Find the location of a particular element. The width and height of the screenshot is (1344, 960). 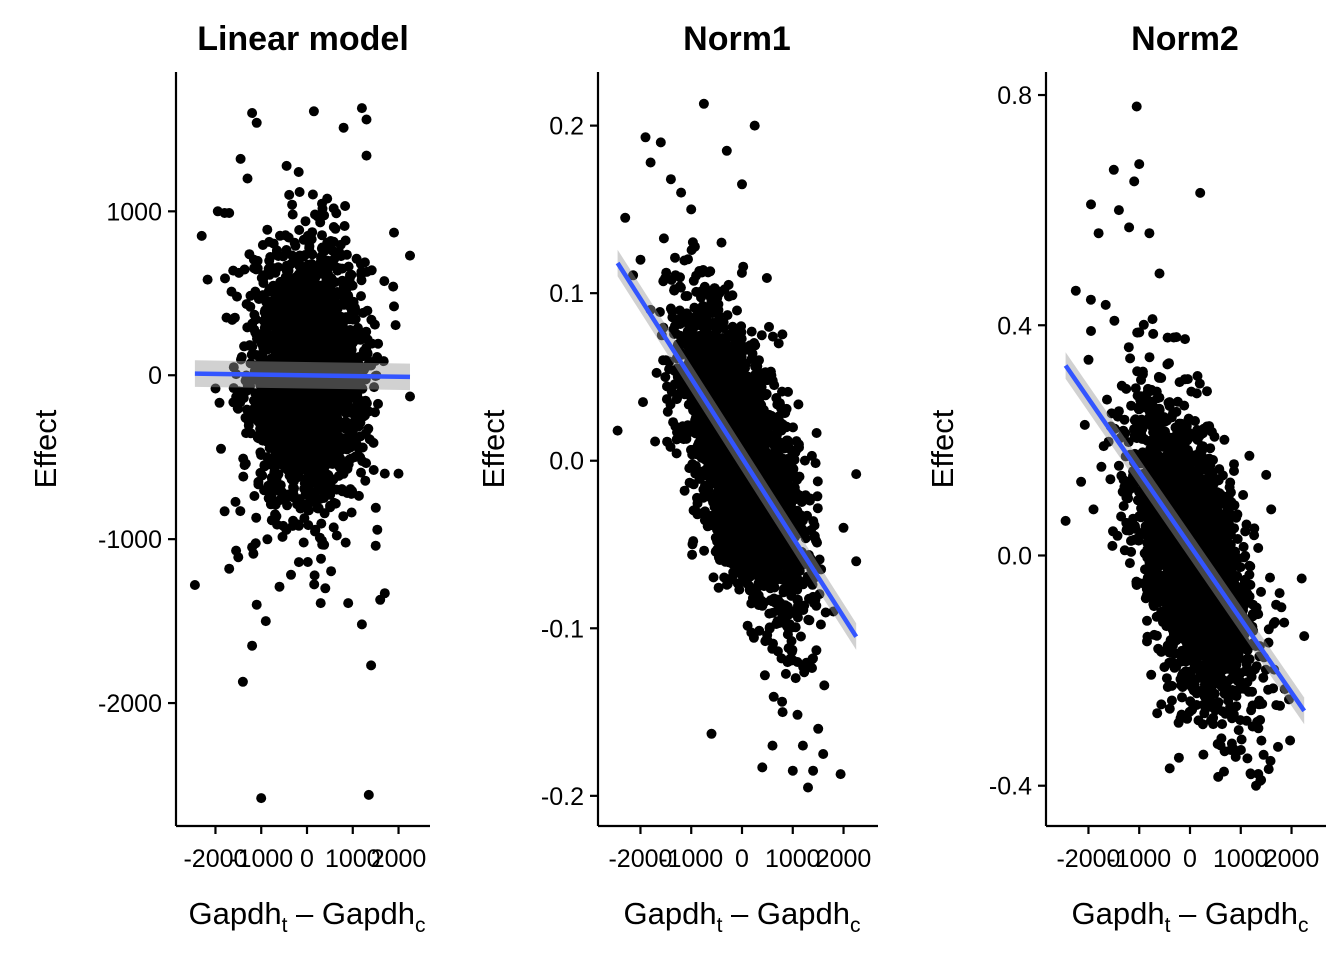

x-tick-label: -1000 is located at coordinates (261, 859).